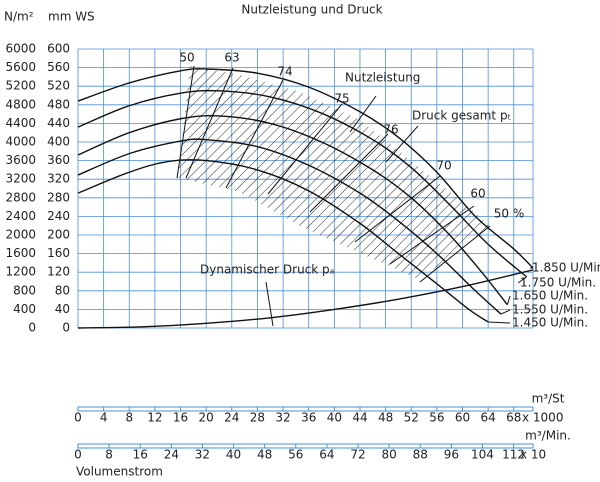 The height and width of the screenshot is (482, 600). What do you see at coordinates (558, 283) in the screenshot?
I see `legend-label: 1.750 U/Min.` at bounding box center [558, 283].